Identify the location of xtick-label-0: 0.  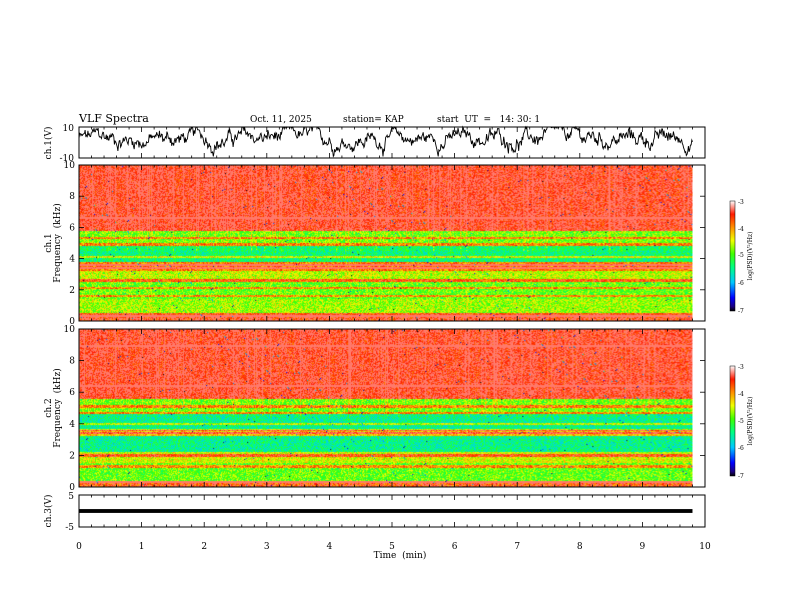
(79, 547).